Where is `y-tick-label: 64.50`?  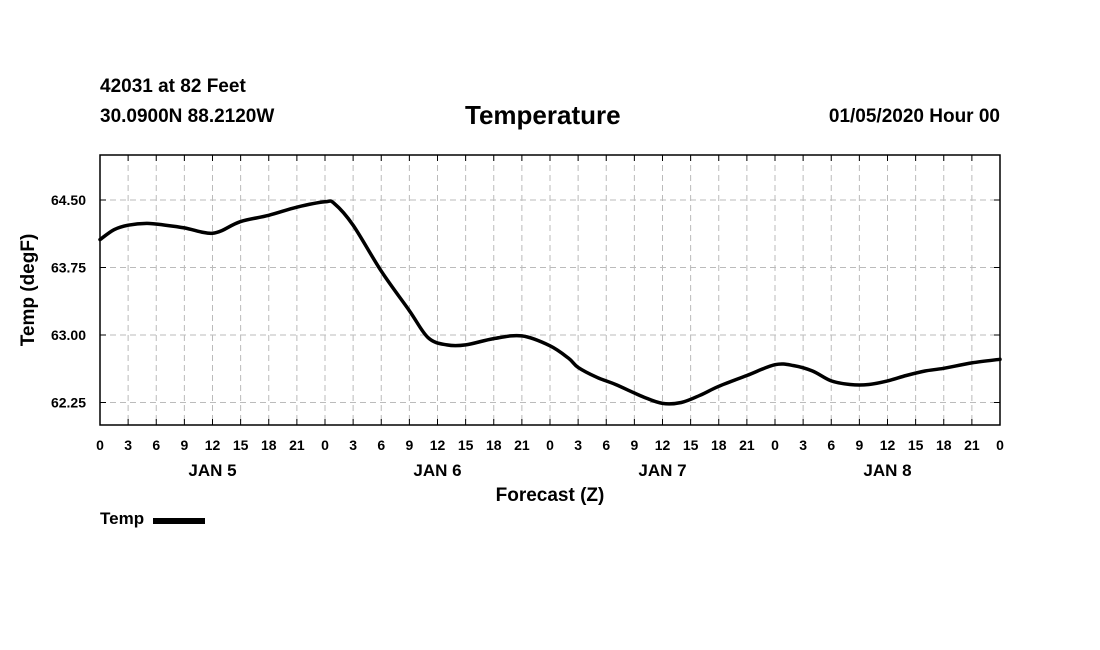 y-tick-label: 64.50 is located at coordinates (68, 200).